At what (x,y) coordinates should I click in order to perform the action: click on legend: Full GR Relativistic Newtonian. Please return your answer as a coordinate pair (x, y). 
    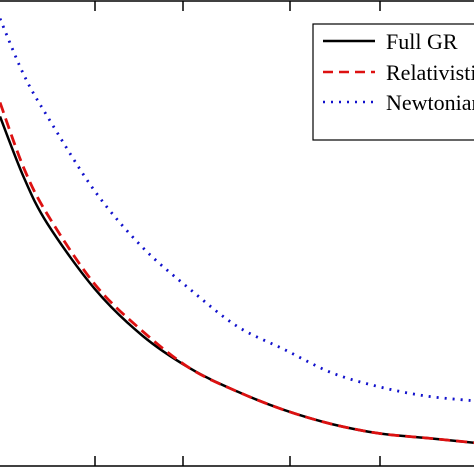
    Looking at the image, I should click on (393, 82).